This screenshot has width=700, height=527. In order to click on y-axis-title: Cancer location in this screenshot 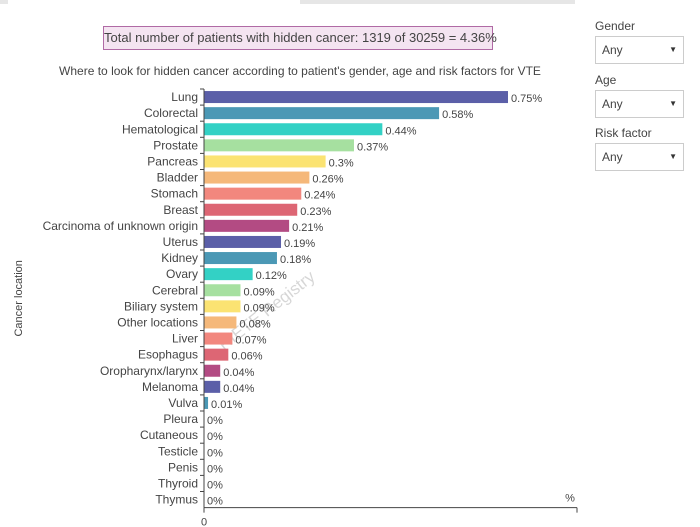, I will do `click(19, 298)`.